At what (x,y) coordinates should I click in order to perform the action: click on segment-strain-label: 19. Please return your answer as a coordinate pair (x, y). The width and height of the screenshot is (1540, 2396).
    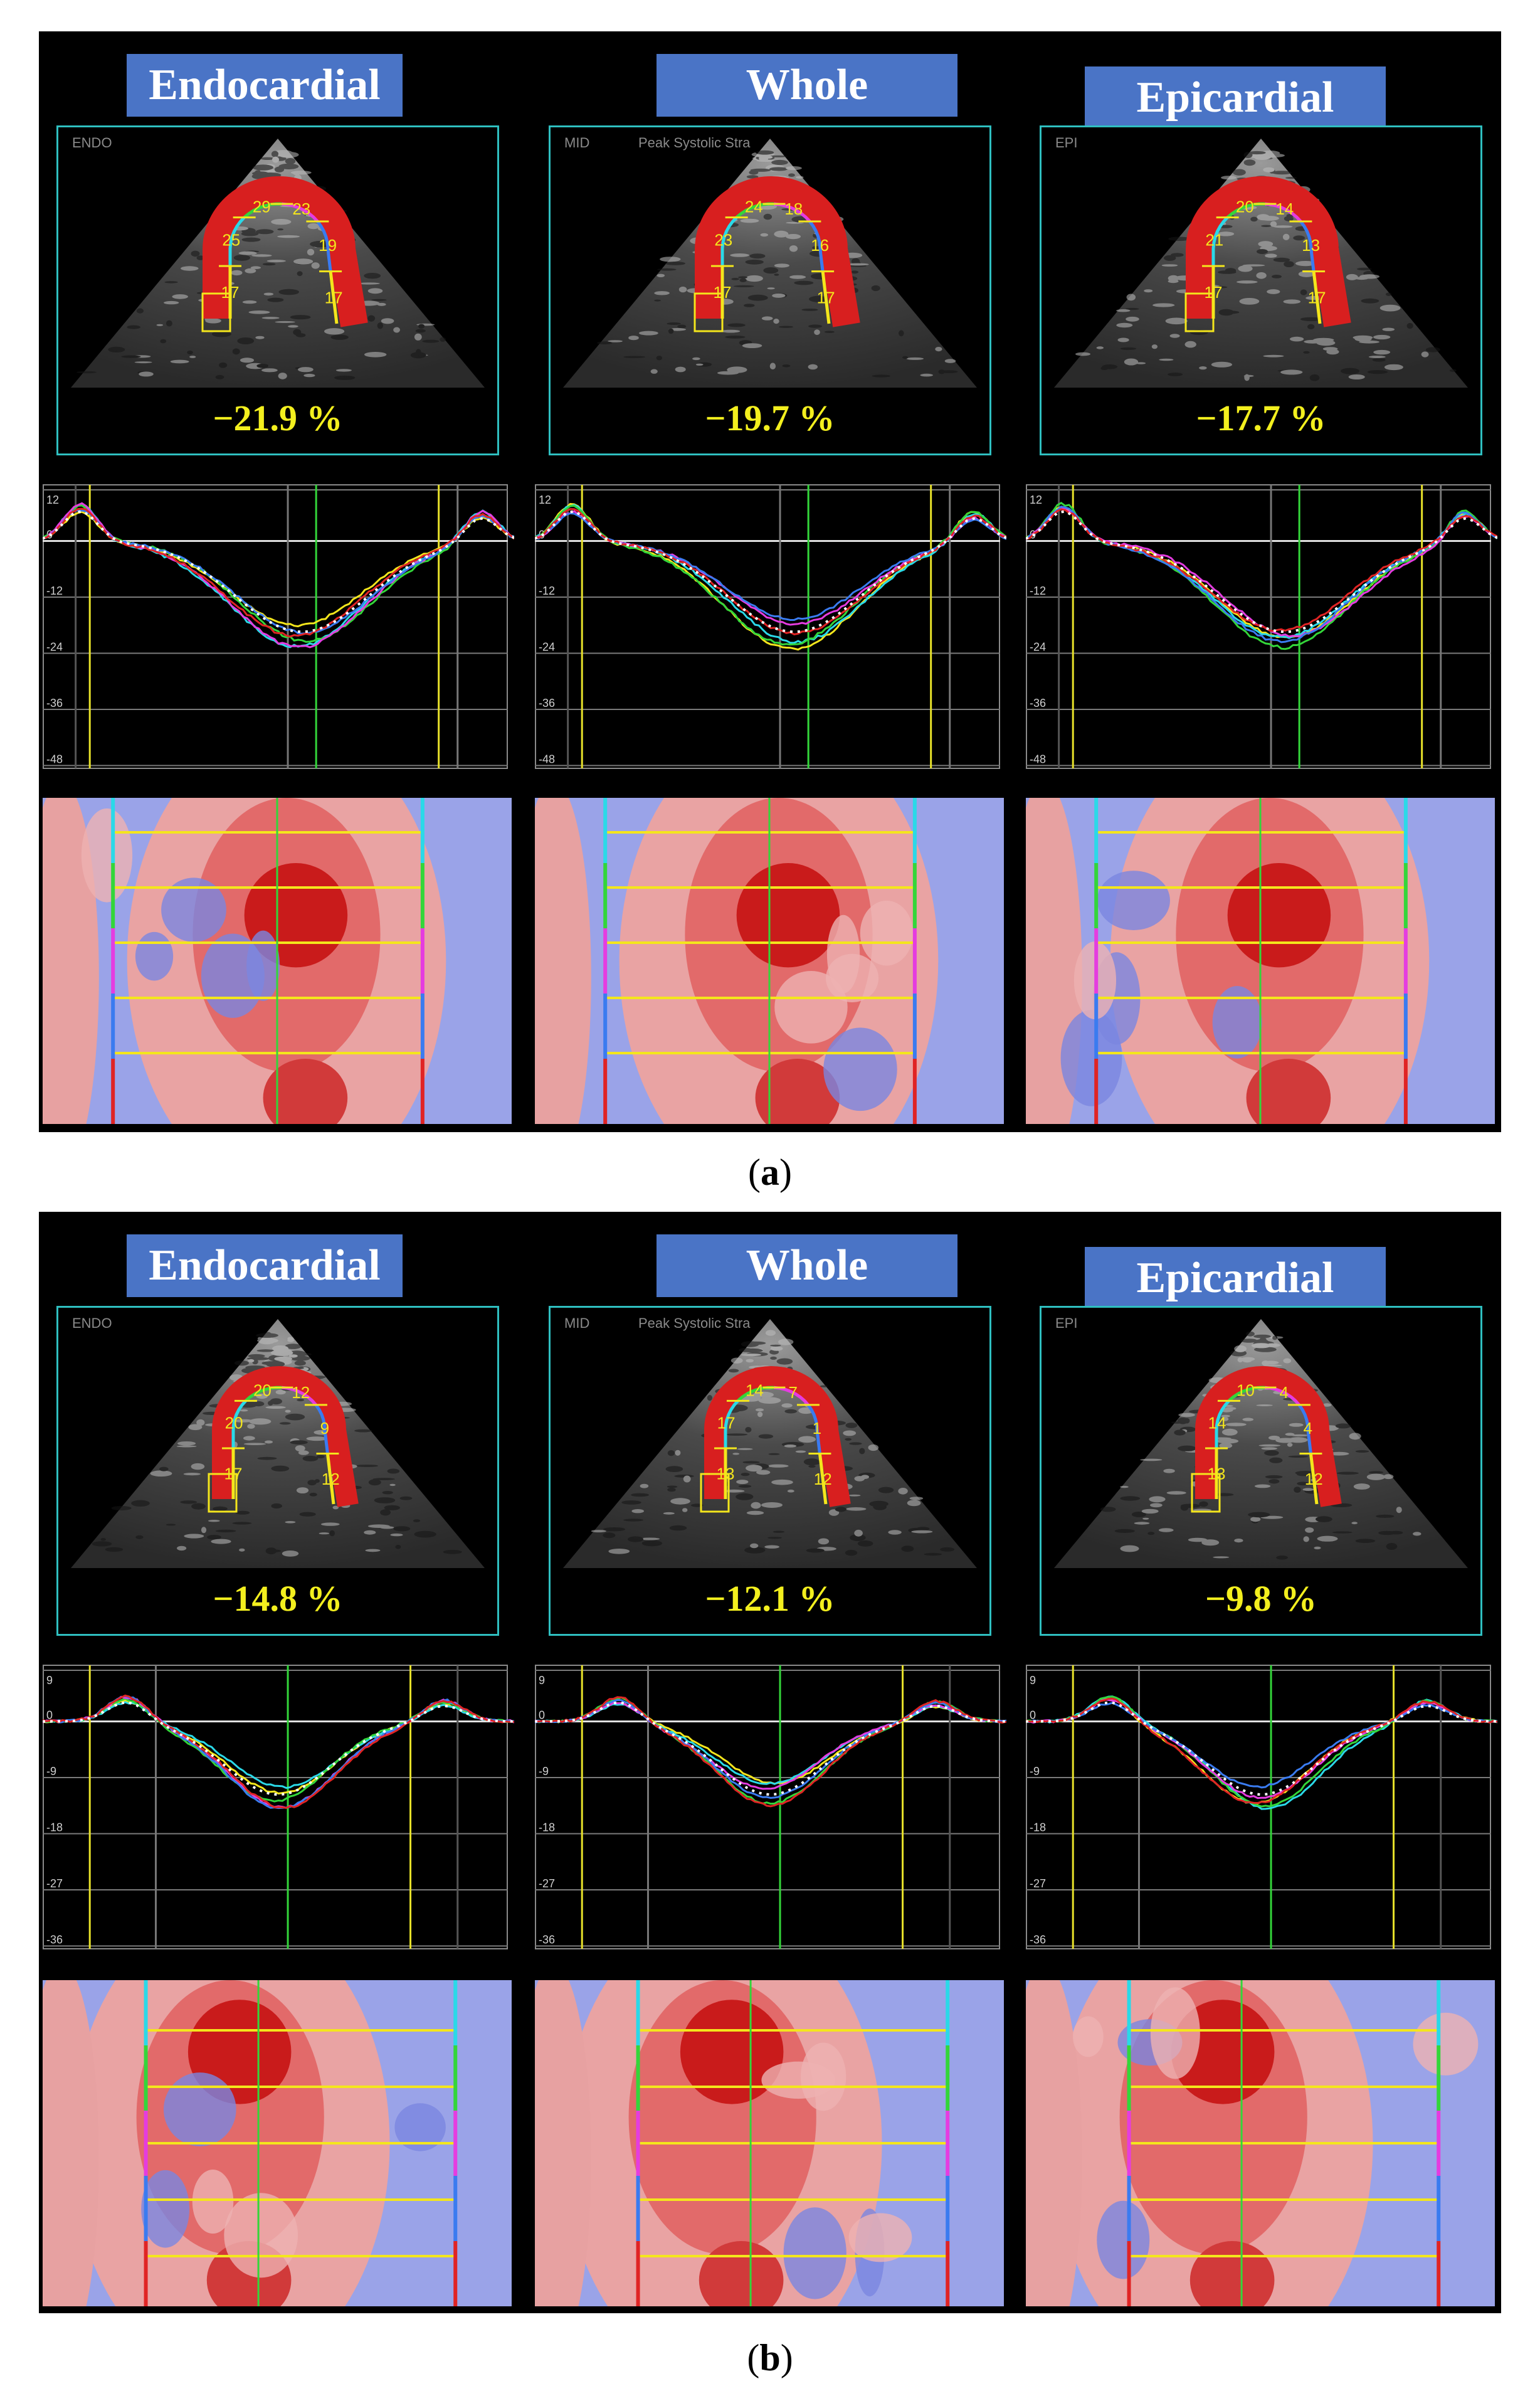
    Looking at the image, I should click on (328, 246).